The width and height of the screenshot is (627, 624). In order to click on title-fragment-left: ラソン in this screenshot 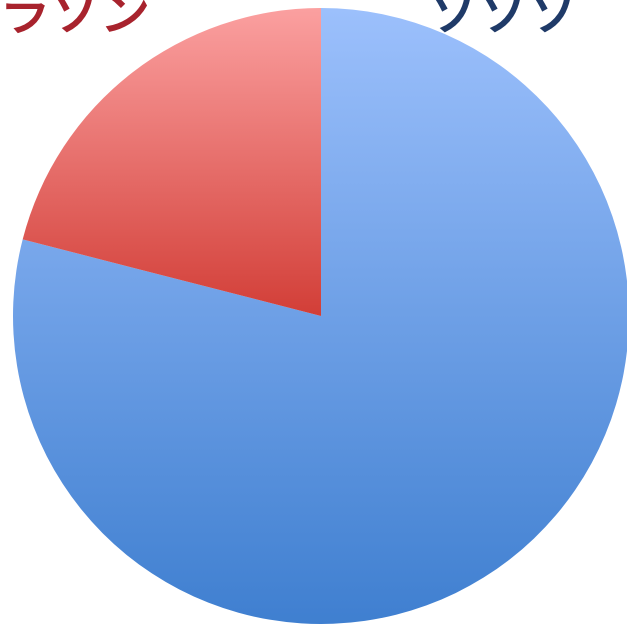, I will do `click(75, 21)`.